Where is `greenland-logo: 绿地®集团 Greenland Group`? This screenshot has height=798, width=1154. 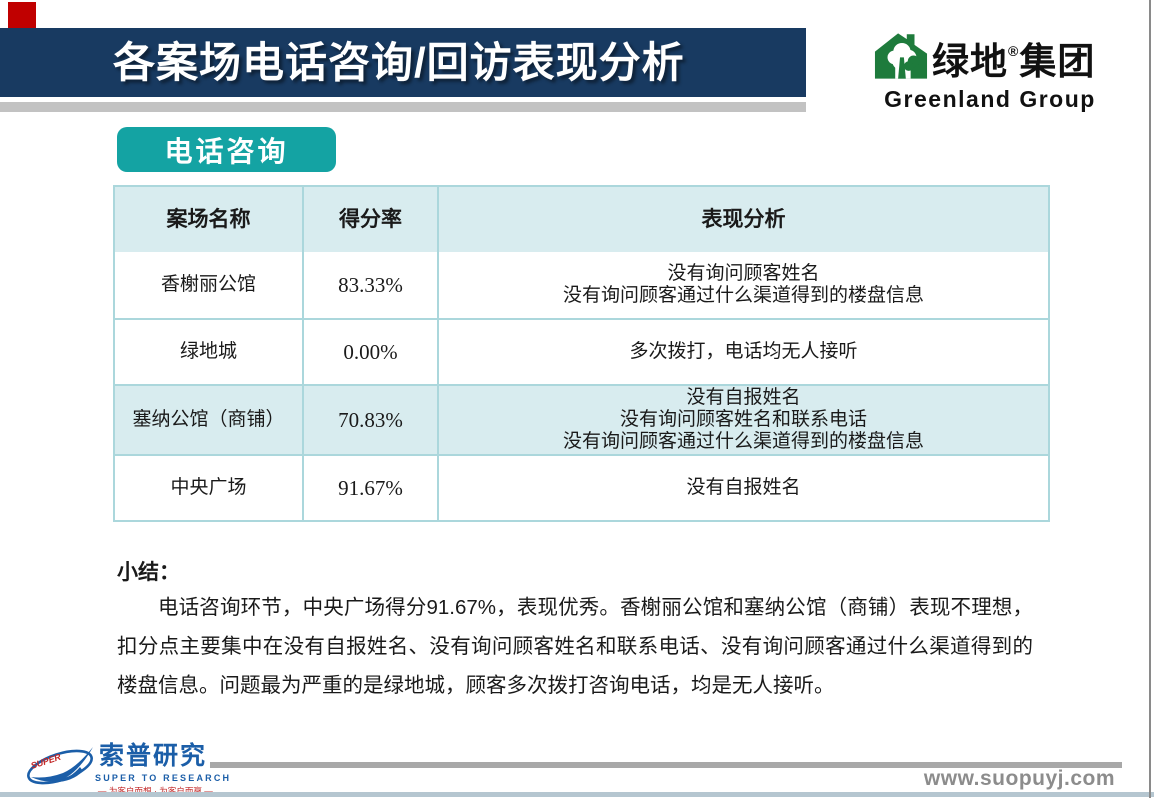 greenland-logo: 绿地®集团 Greenland Group is located at coordinates (990, 72).